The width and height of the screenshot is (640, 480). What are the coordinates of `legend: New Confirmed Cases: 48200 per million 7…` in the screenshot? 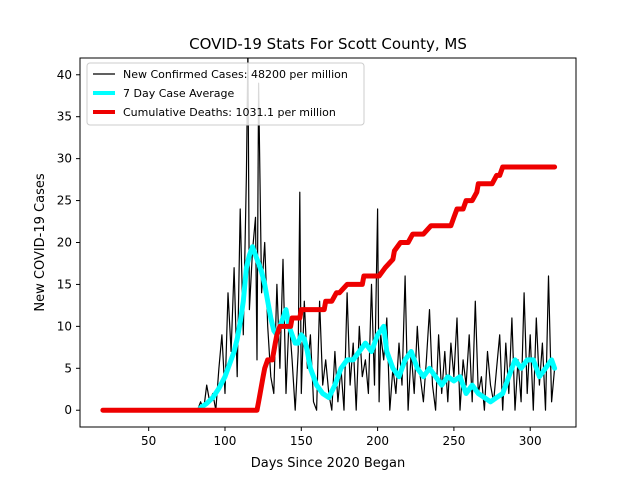 It's located at (225, 94).